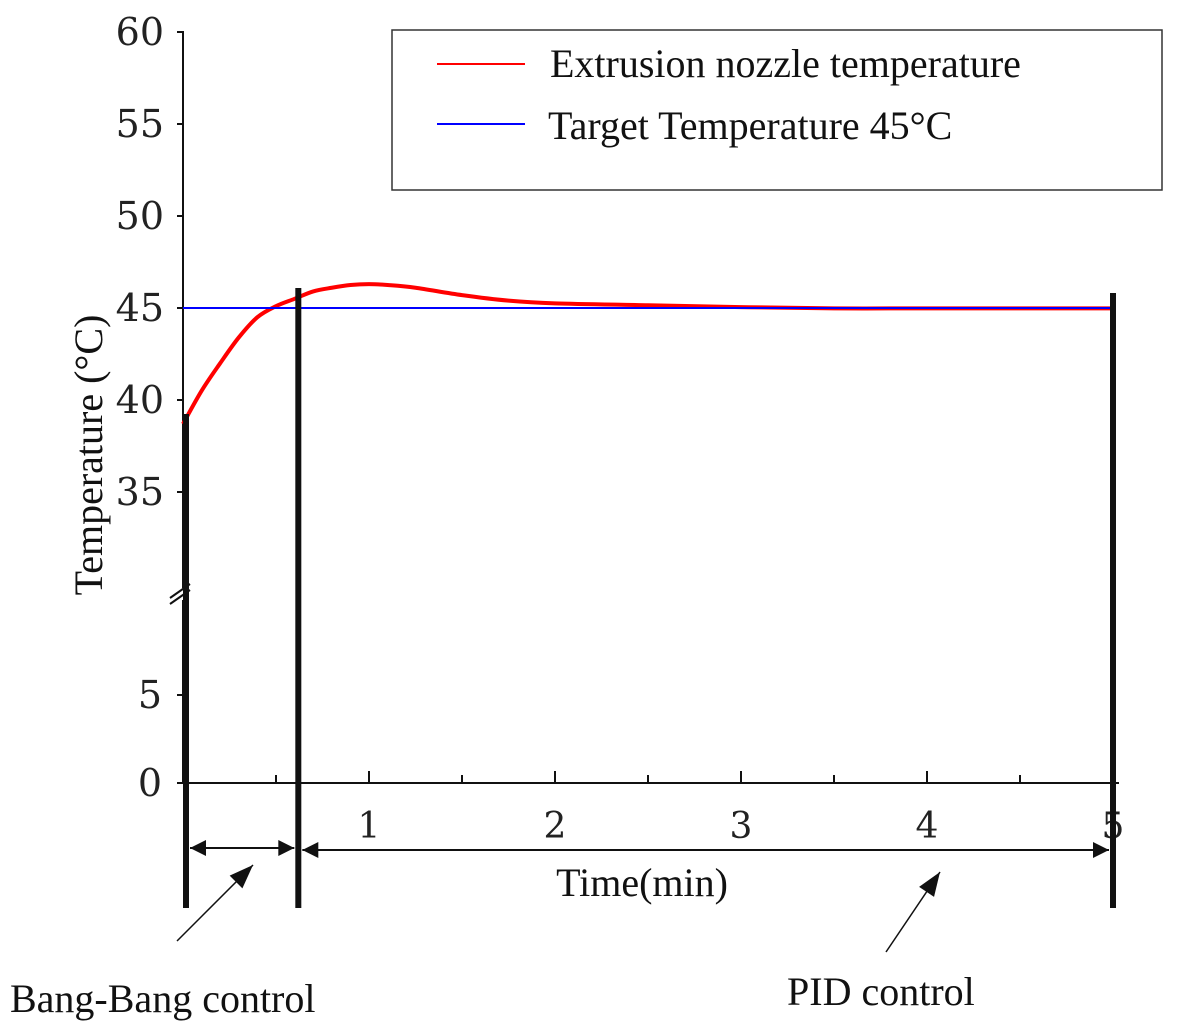 Image resolution: width=1179 pixels, height=1036 pixels. What do you see at coordinates (140, 124) in the screenshot?
I see `y-tick-label: 55` at bounding box center [140, 124].